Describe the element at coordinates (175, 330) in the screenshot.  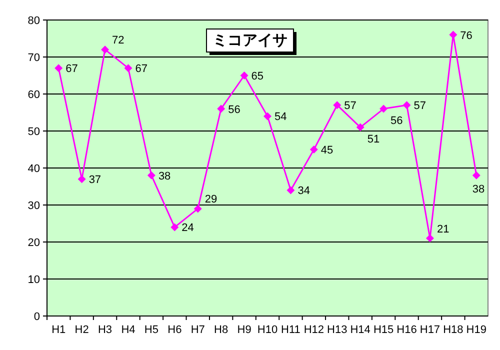
I see `x-tick-label: H6` at that location.